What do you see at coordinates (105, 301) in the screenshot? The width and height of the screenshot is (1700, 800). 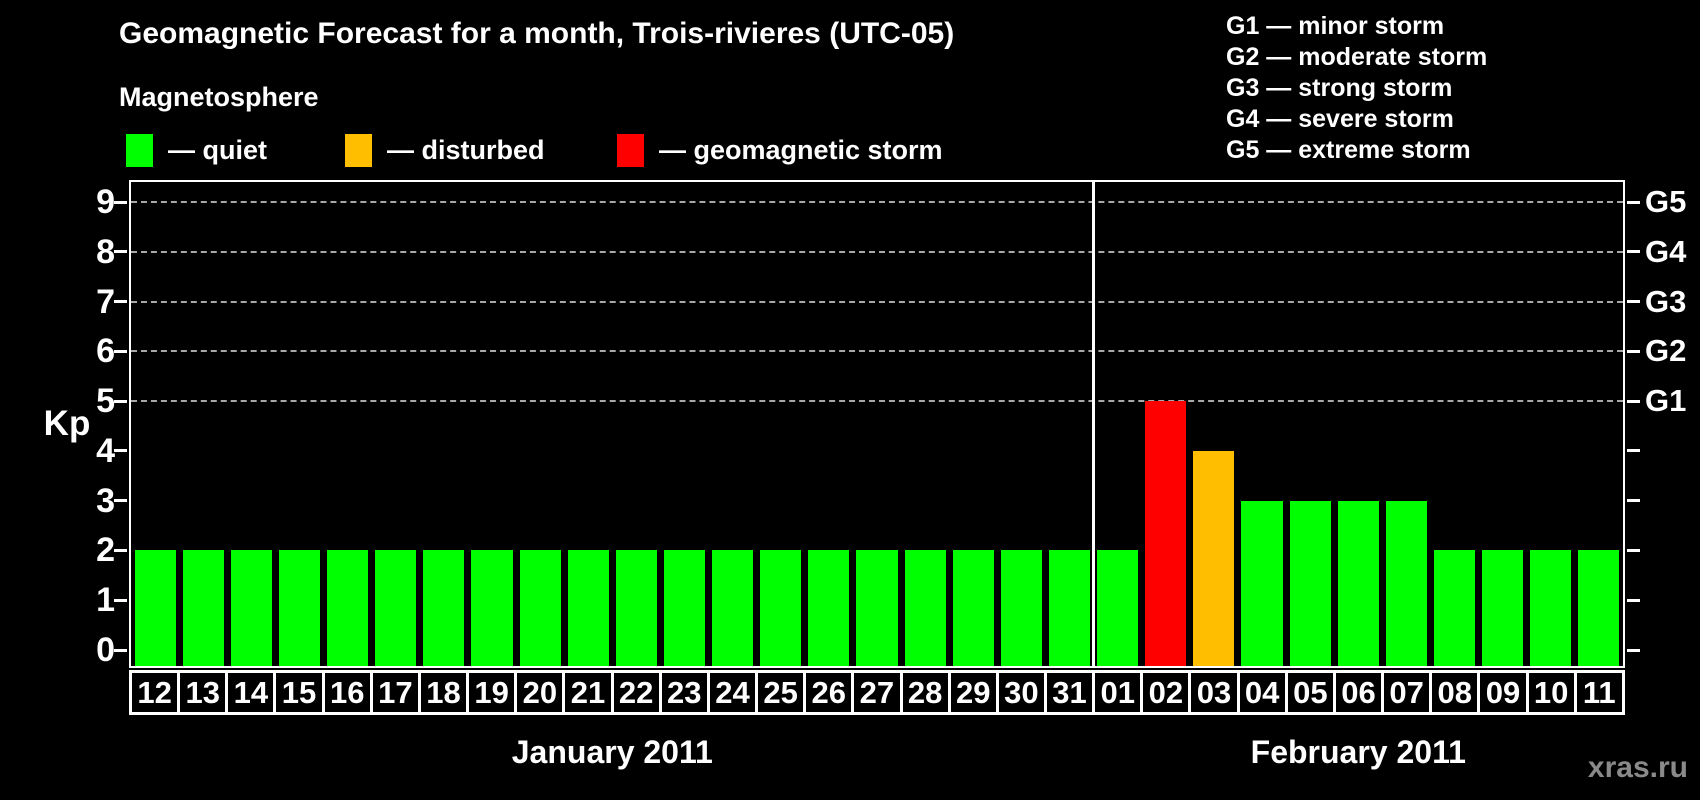 I see `y-tick-label: 7` at bounding box center [105, 301].